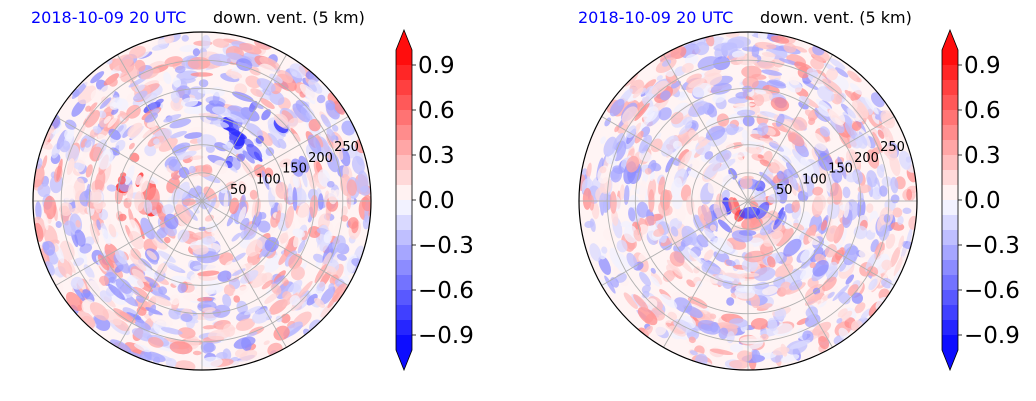  Describe the element at coordinates (436, 156) in the screenshot. I see `colorbar-tick-label: 0.3` at that location.